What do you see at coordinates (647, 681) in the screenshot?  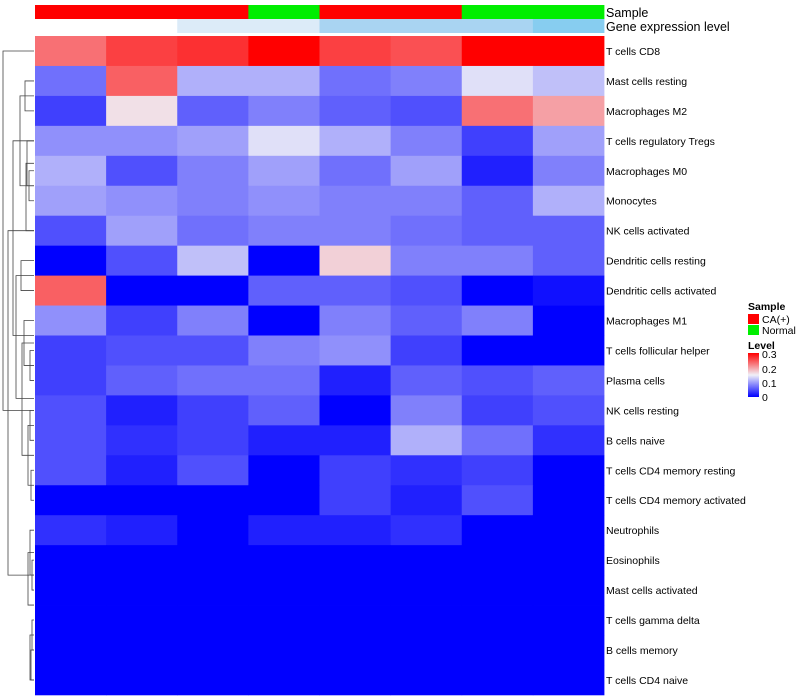 I see `row-label: T cells CD4 naive` at bounding box center [647, 681].